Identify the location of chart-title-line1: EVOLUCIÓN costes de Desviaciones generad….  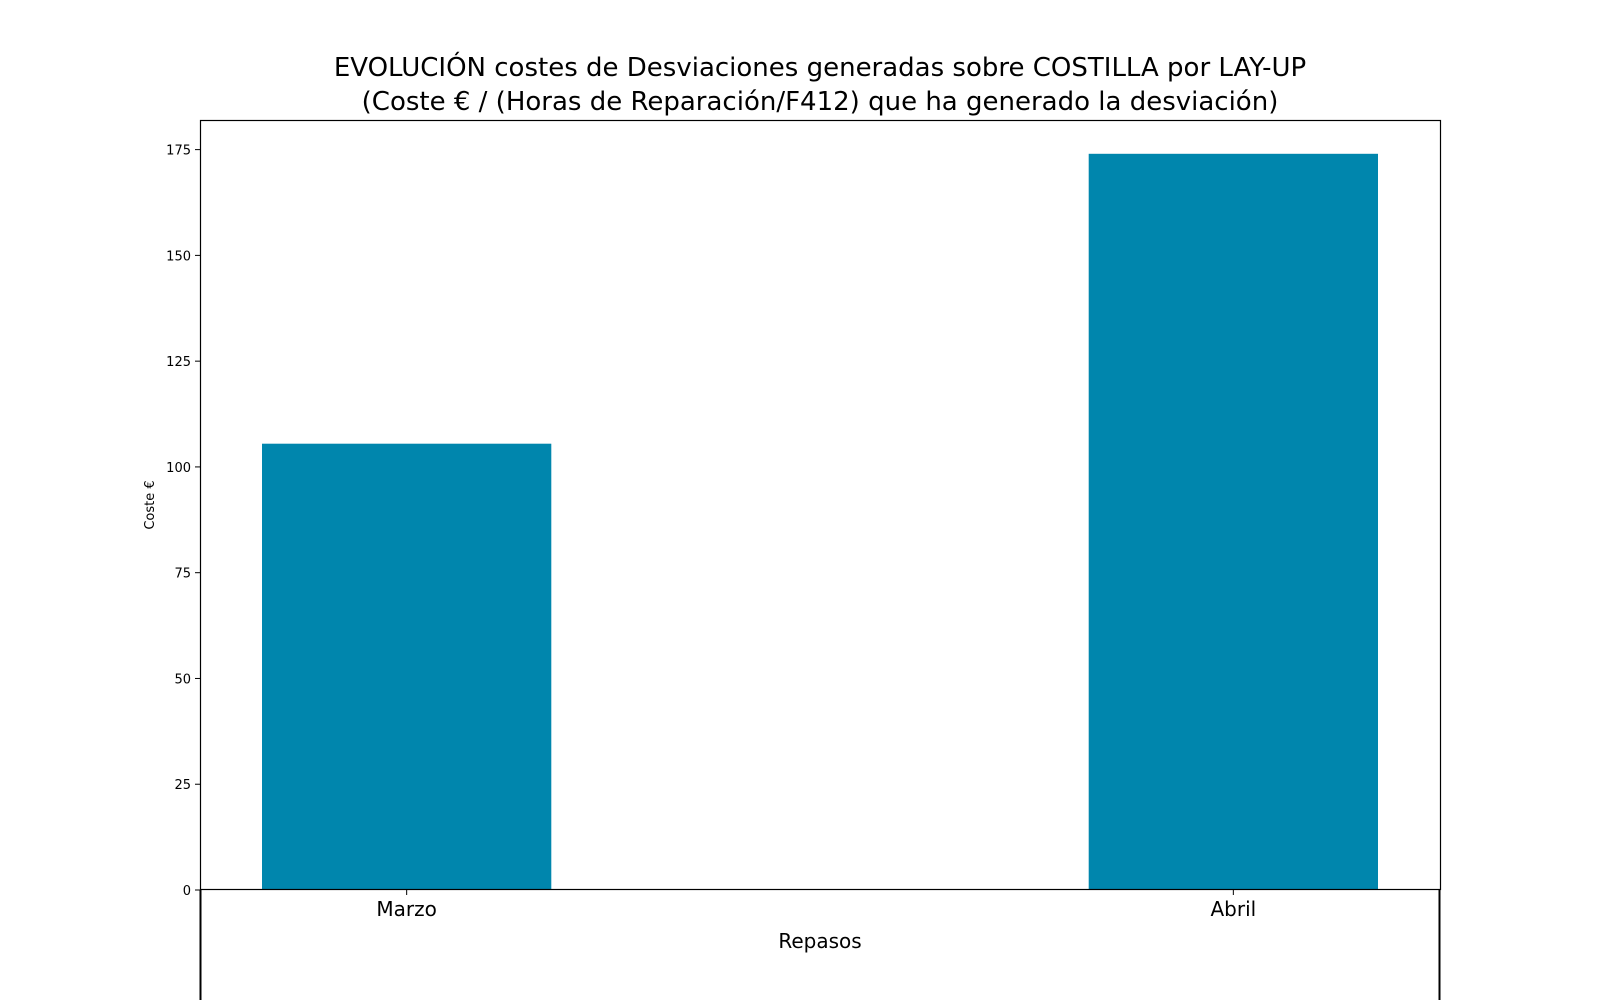
(820, 67).